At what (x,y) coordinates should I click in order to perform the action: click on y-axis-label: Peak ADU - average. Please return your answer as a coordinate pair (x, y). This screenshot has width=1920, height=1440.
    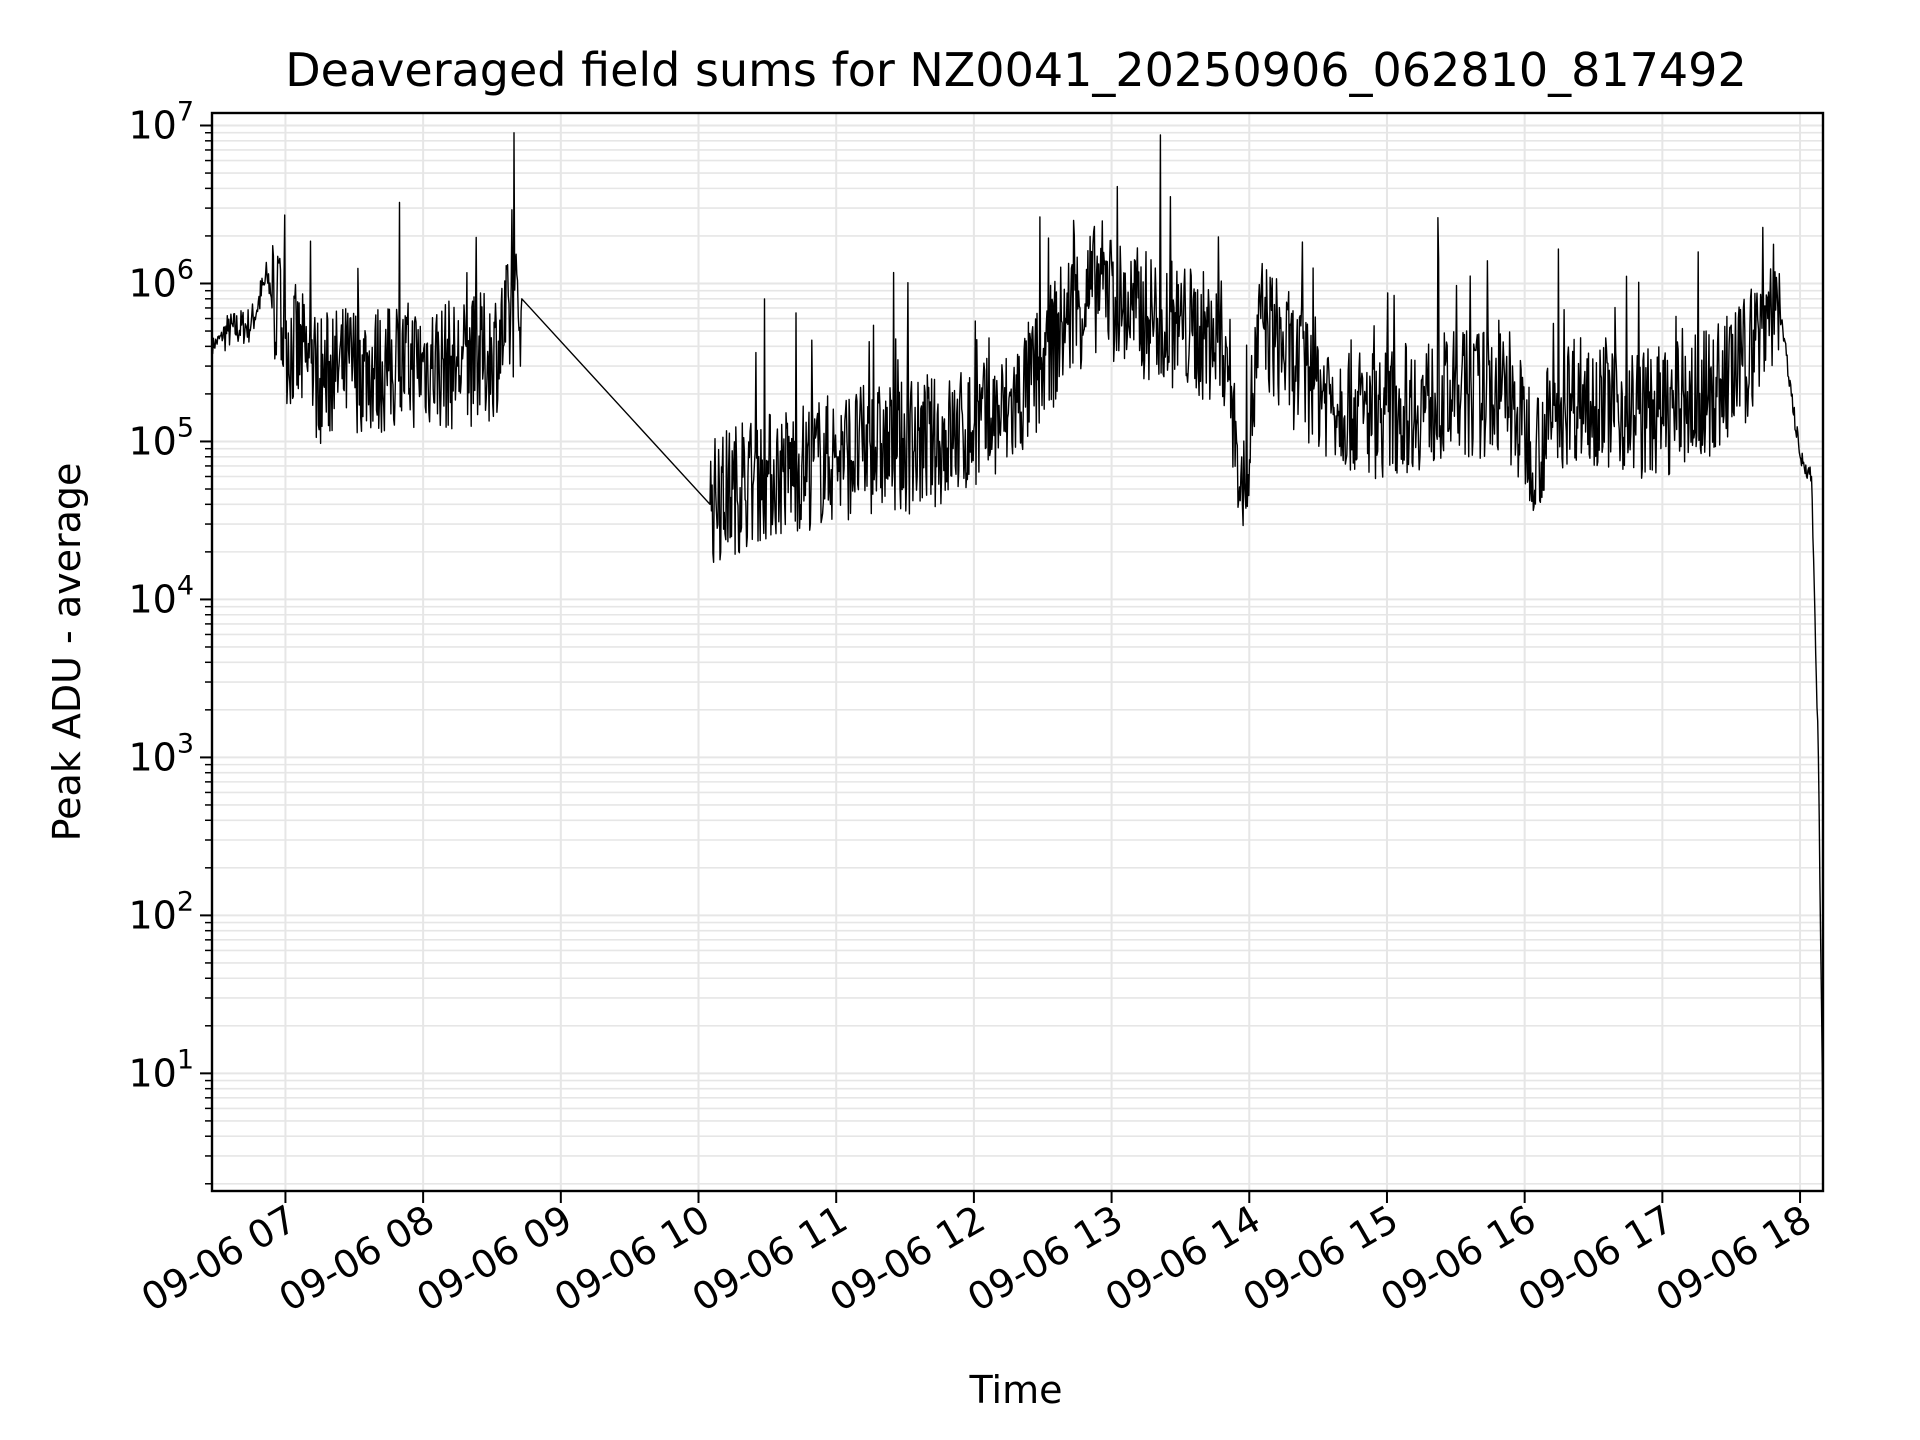
    Looking at the image, I should click on (67, 652).